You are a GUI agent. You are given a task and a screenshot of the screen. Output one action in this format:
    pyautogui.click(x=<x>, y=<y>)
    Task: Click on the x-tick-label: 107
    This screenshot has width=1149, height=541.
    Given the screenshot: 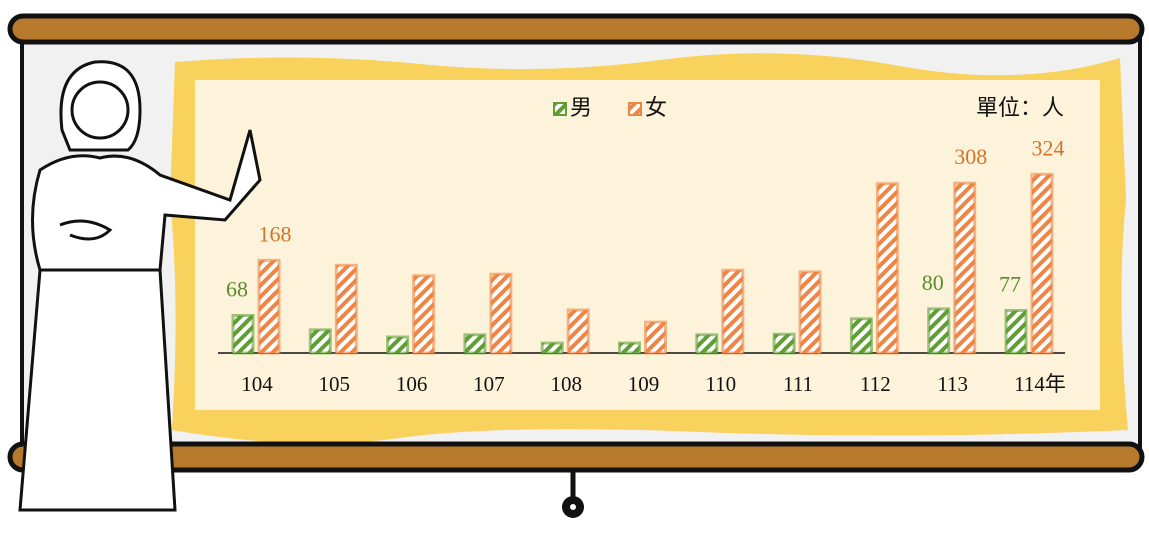 What is the action you would take?
    pyautogui.click(x=489, y=384)
    